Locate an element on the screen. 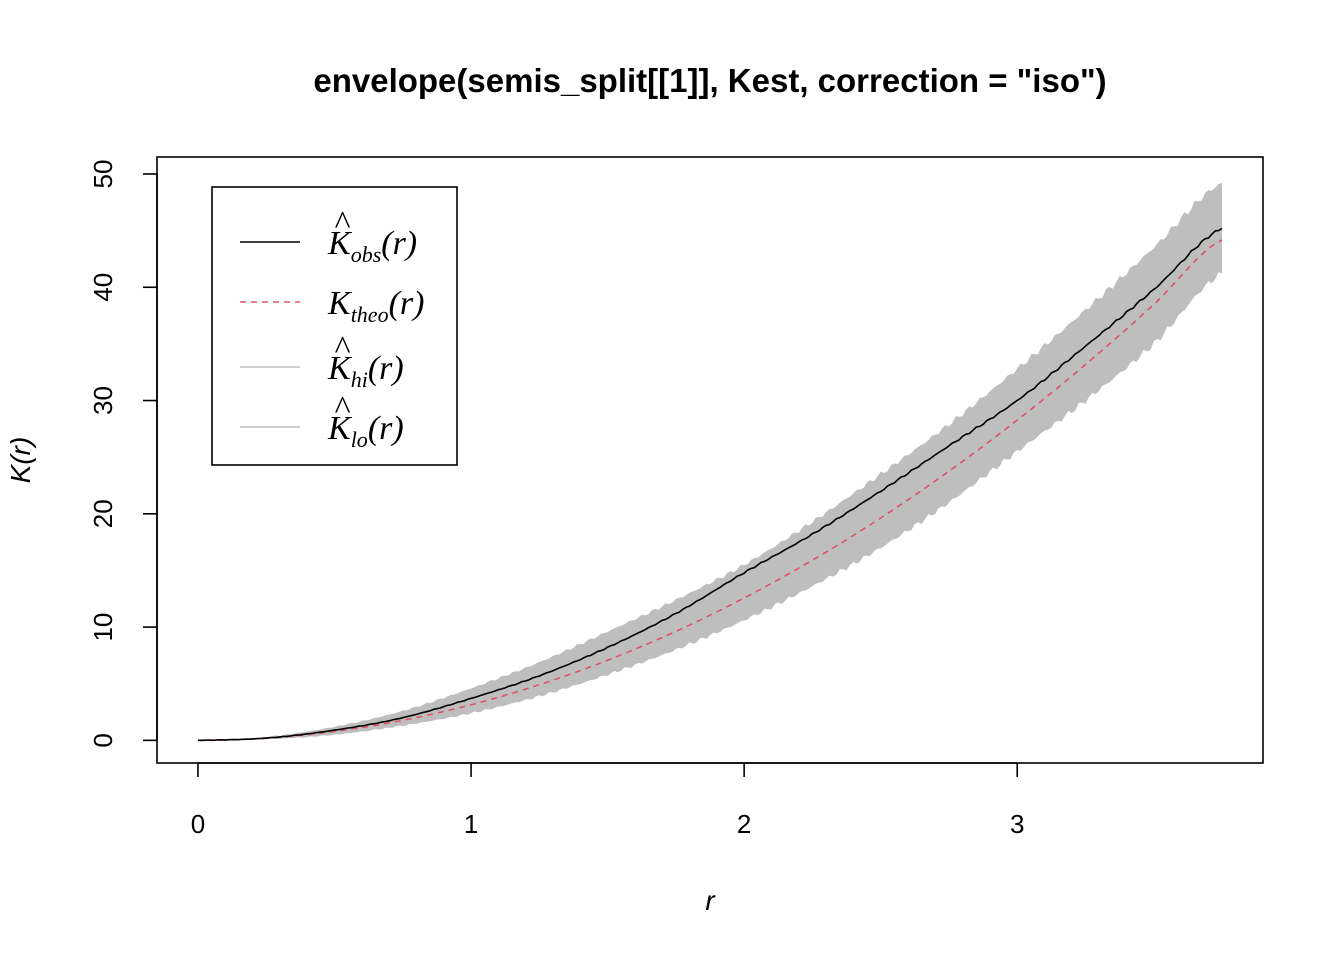  y-tick-label: 10 is located at coordinates (103, 627).